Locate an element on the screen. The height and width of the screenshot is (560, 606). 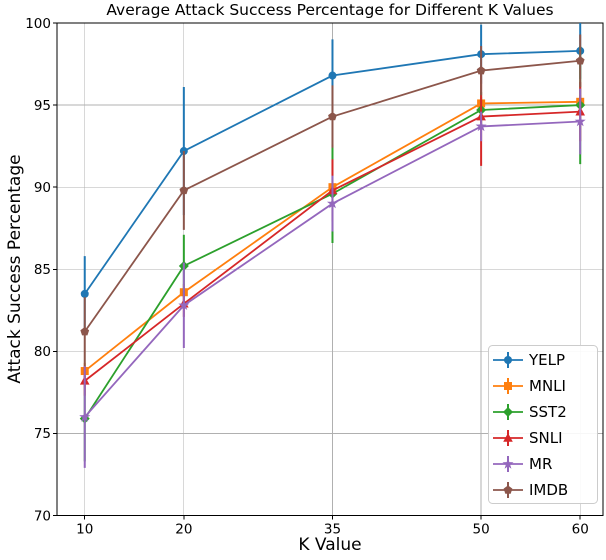
legend-label: SST2 is located at coordinates (548, 412).